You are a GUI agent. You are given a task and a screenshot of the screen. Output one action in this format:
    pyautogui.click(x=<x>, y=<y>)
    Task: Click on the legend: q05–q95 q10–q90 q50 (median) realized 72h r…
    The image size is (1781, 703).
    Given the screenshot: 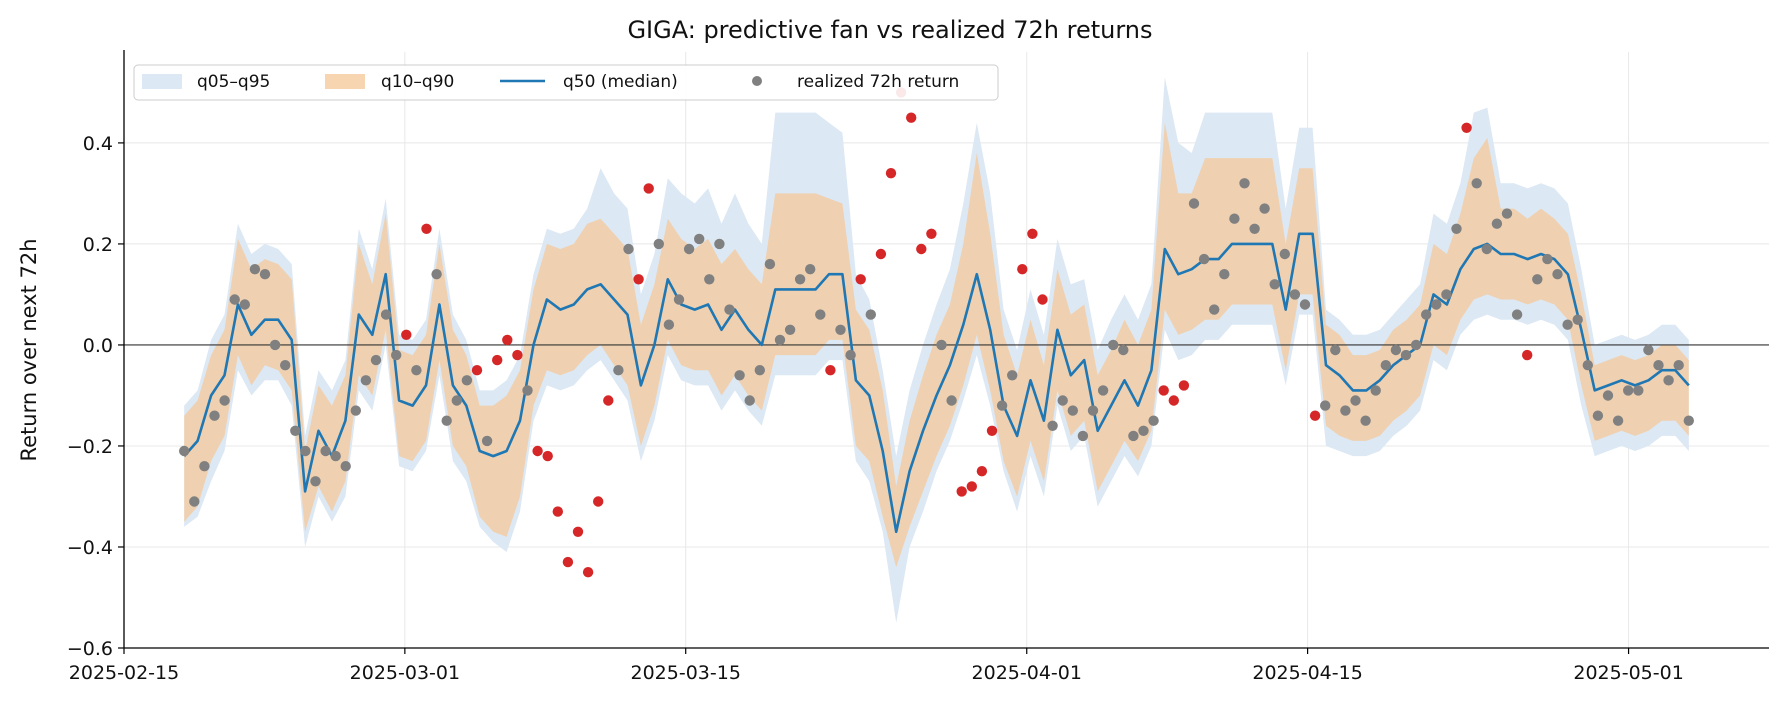 What is the action you would take?
    pyautogui.click(x=566, y=82)
    